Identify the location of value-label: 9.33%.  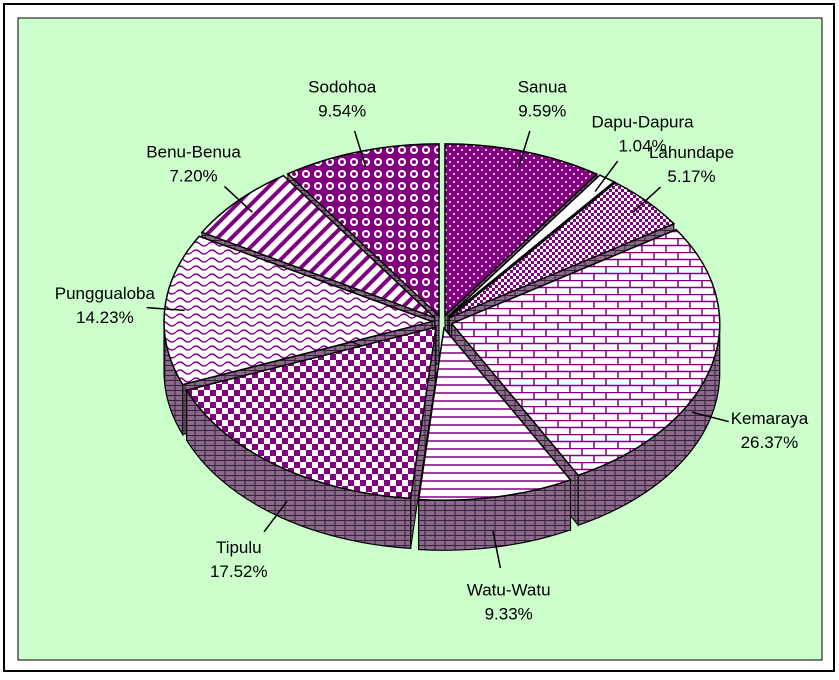
(509, 613).